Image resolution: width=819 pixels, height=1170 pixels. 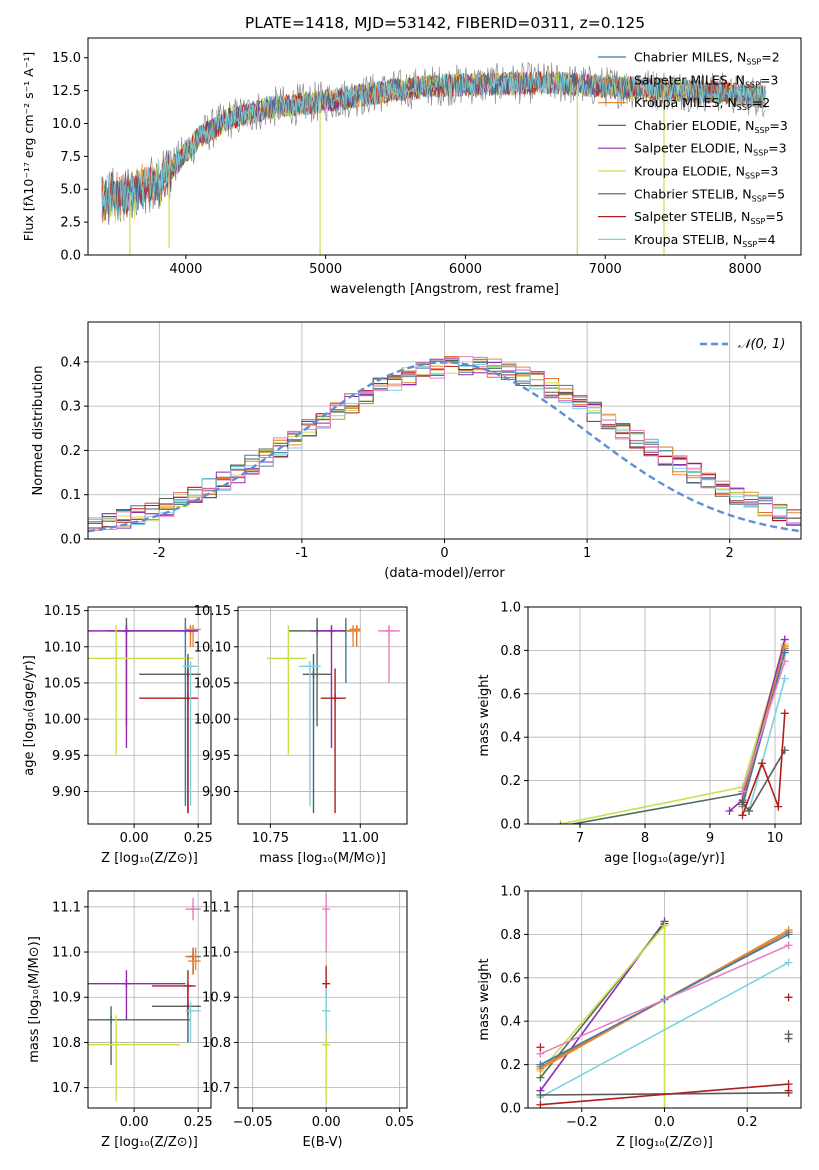 I want to click on mass_weight_vs_age-plot-area, so click(x=672, y=729).